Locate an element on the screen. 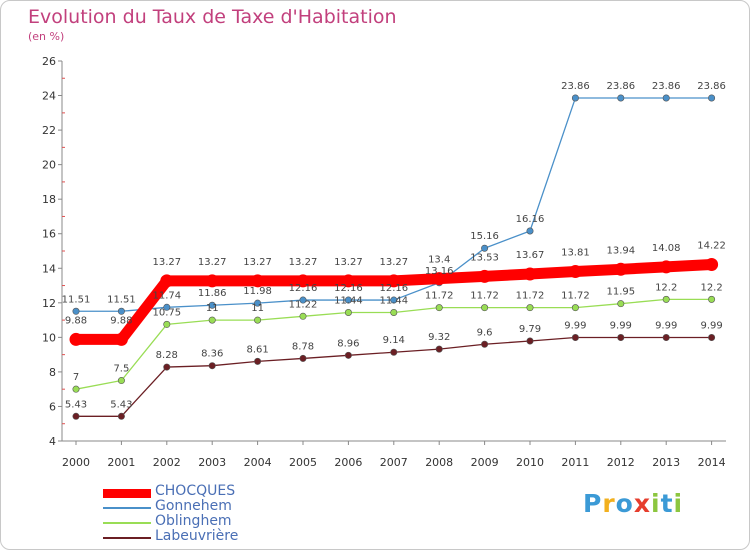  data-label-oblinghem: 11.95 is located at coordinates (620, 292).